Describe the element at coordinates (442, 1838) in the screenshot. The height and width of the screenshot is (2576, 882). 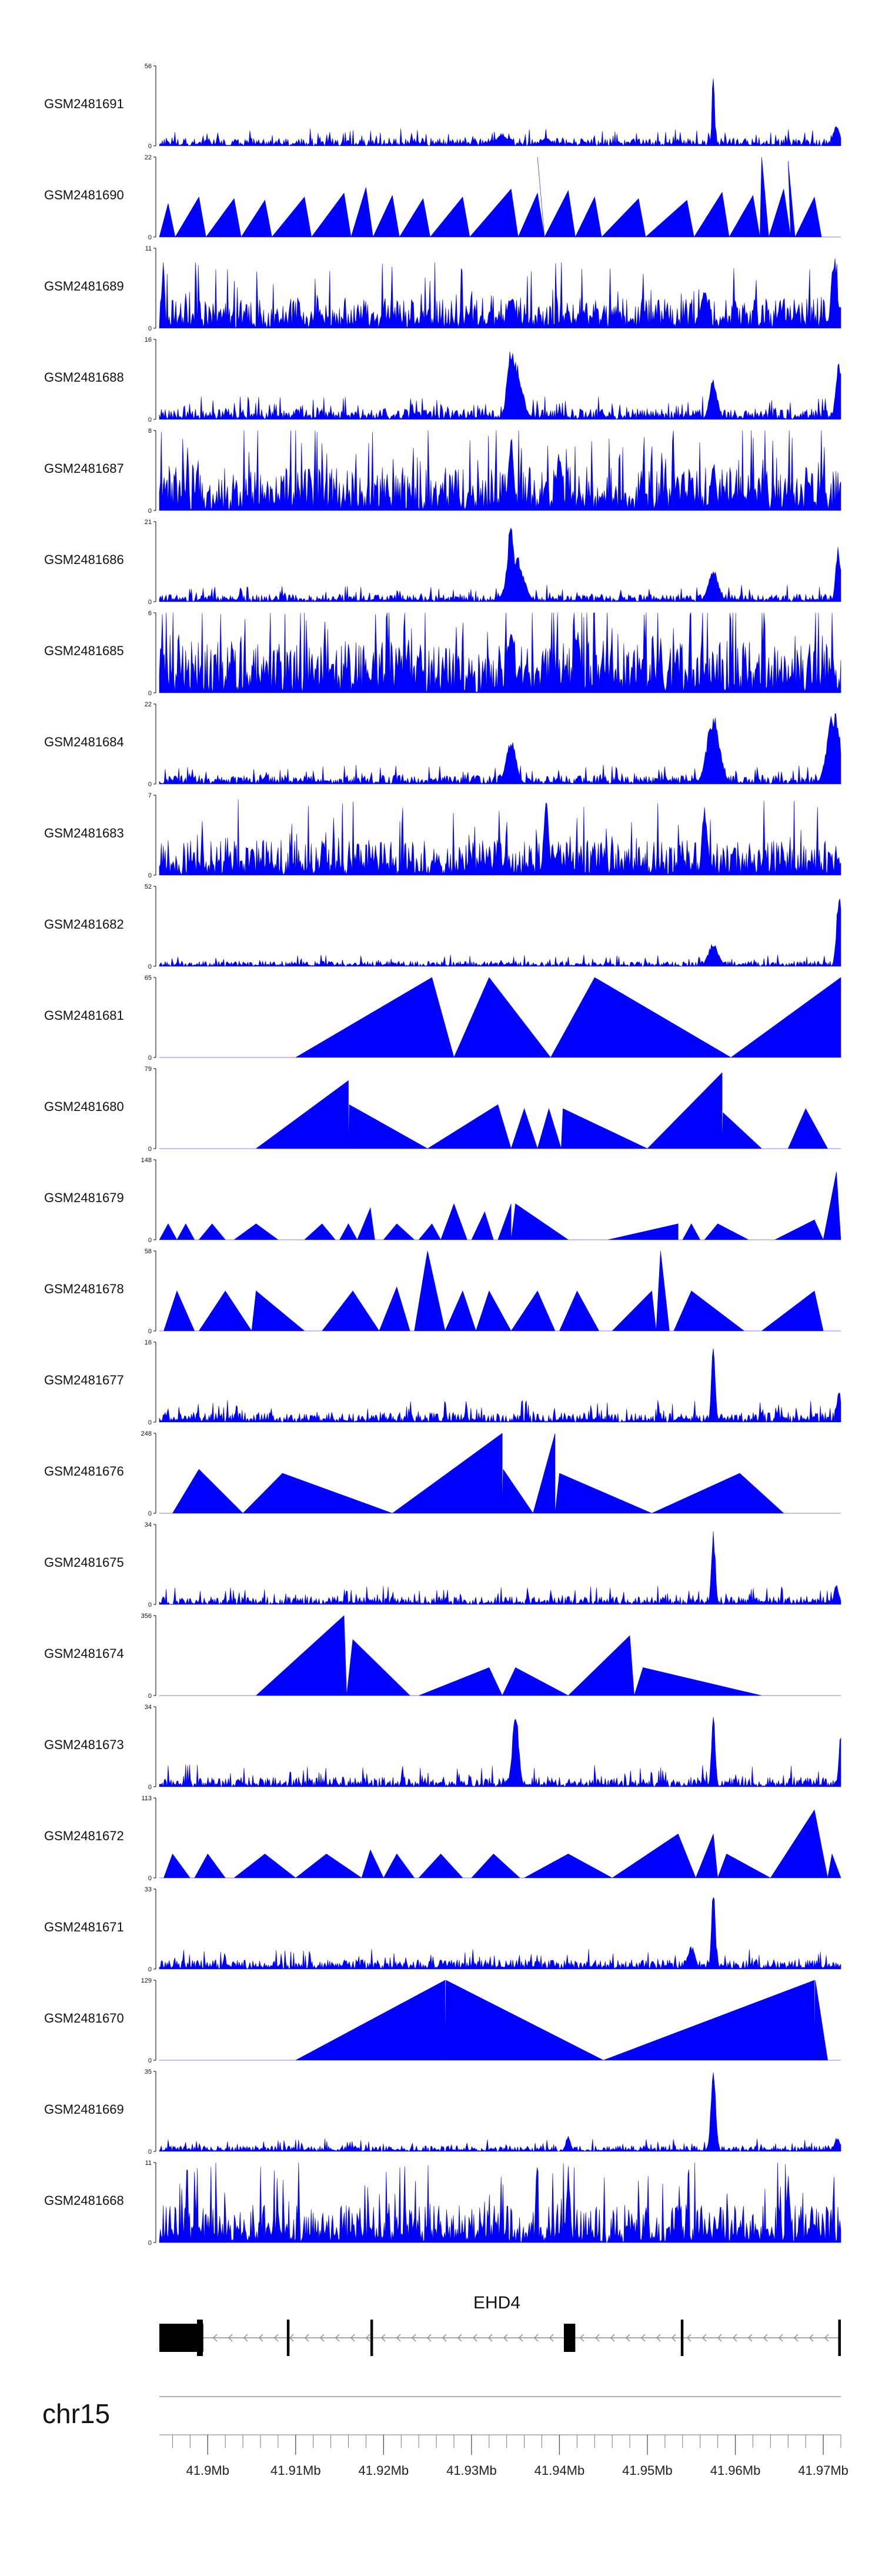
I see `track-GSM2481672: GSM2481672 113 0` at that location.